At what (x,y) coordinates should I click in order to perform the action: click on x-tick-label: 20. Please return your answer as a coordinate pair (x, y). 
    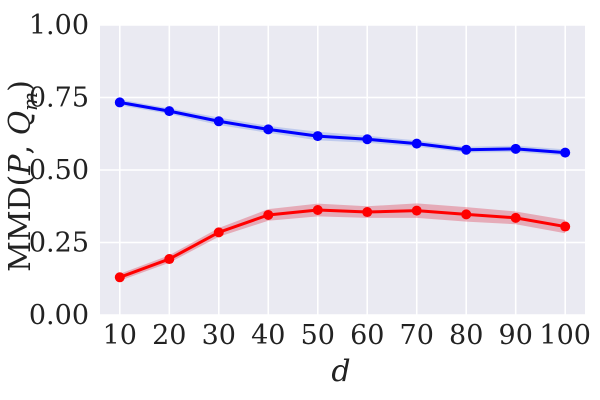
    Looking at the image, I should click on (169, 335).